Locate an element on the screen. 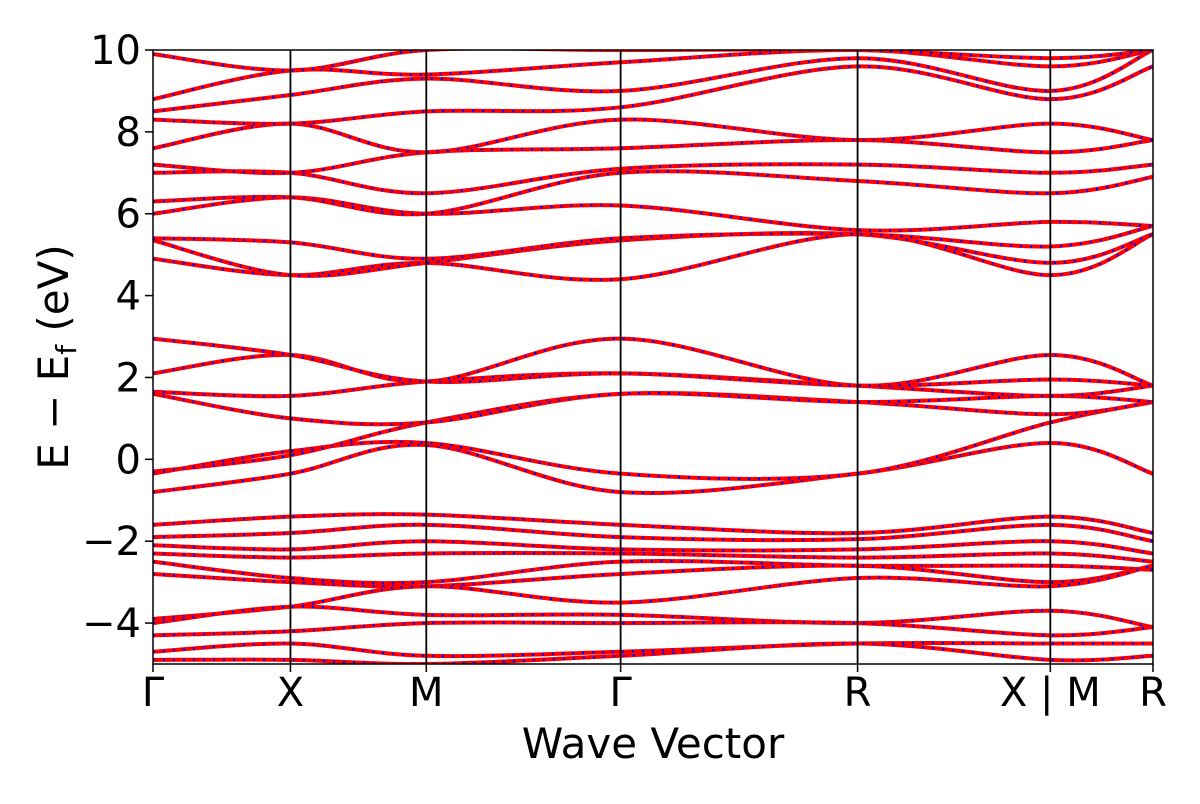 The image size is (1200, 804). y-tick-label: 6 is located at coordinates (128, 215).